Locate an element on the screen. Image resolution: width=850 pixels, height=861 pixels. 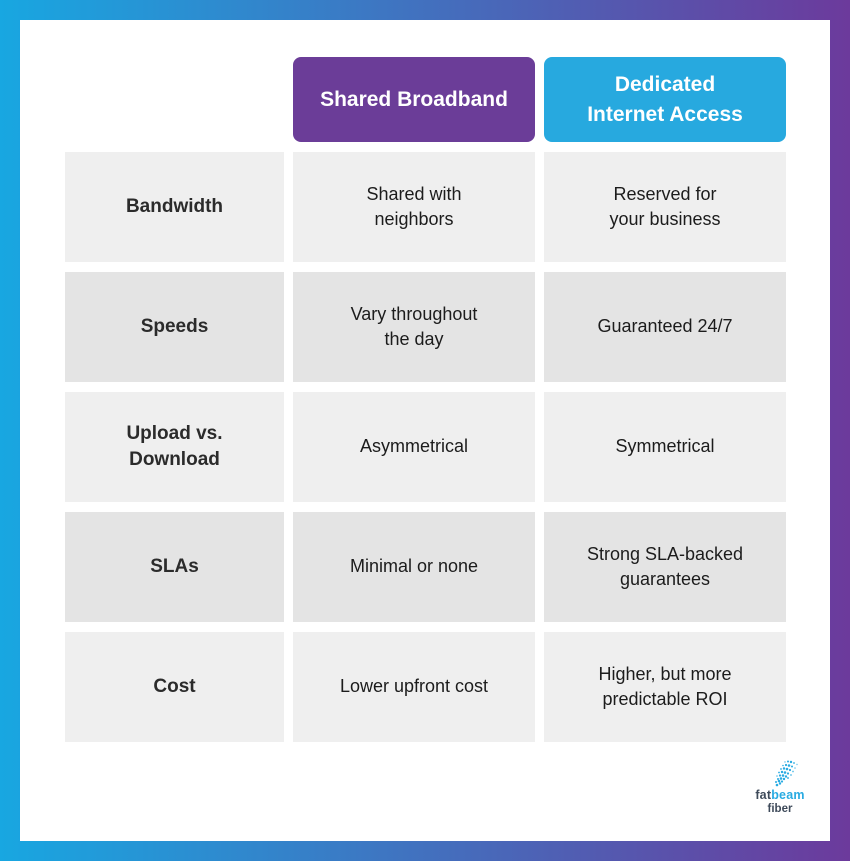
row-label-cost: Cost is located at coordinates (174, 687).